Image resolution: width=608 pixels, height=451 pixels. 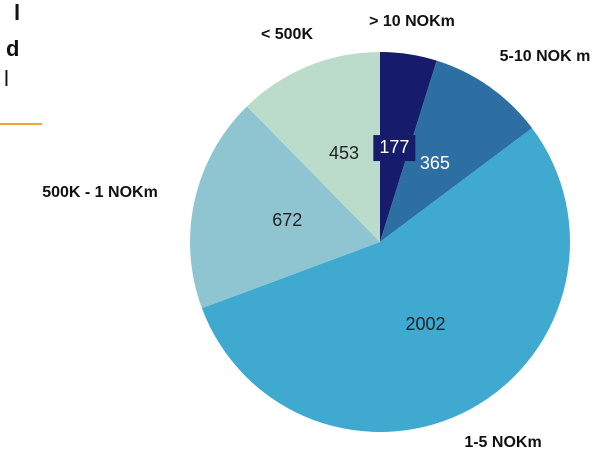 I want to click on category-label: > 10 NOKm, so click(x=412, y=21).